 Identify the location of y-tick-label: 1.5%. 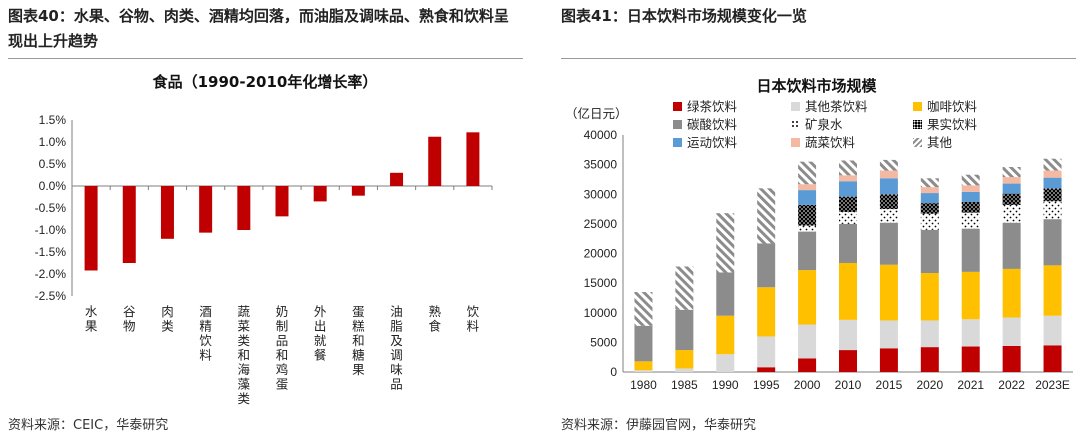
(53, 120).